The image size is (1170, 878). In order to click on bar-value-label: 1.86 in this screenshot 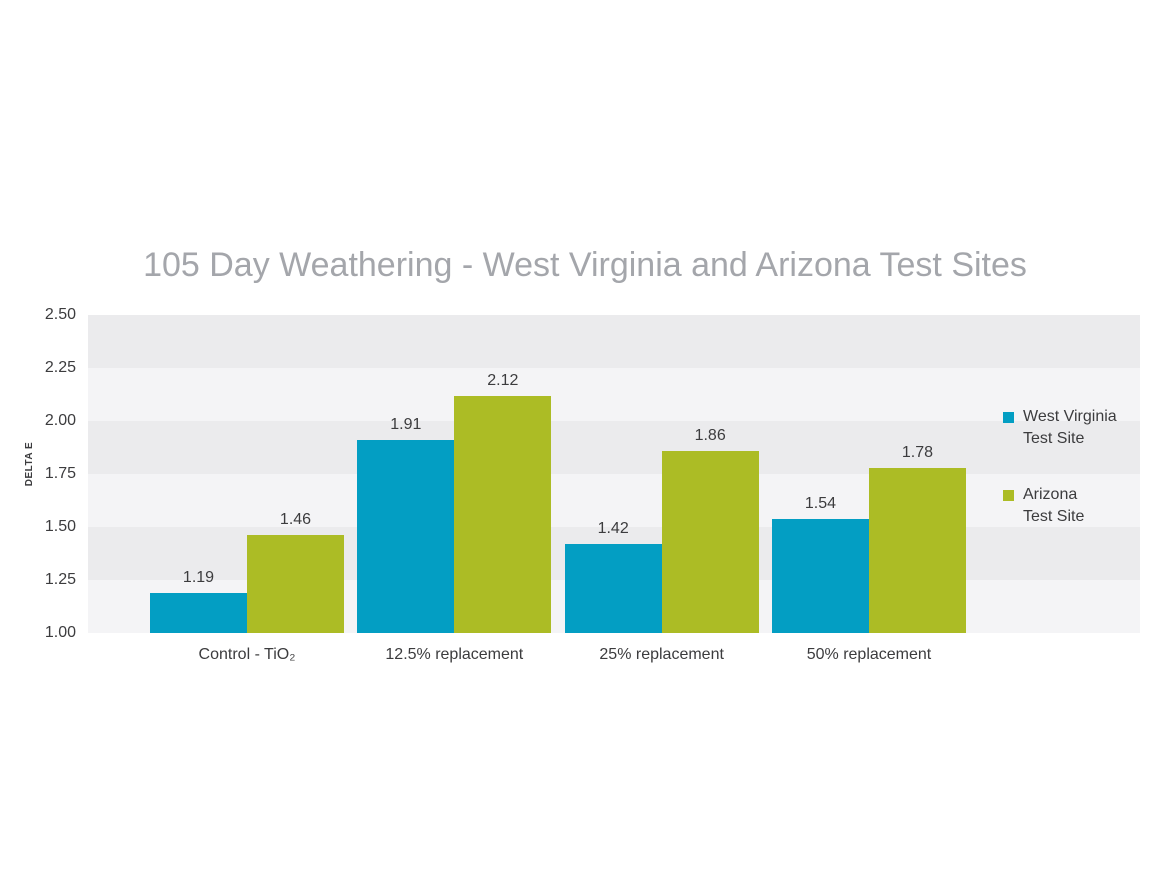, I will do `click(710, 435)`.